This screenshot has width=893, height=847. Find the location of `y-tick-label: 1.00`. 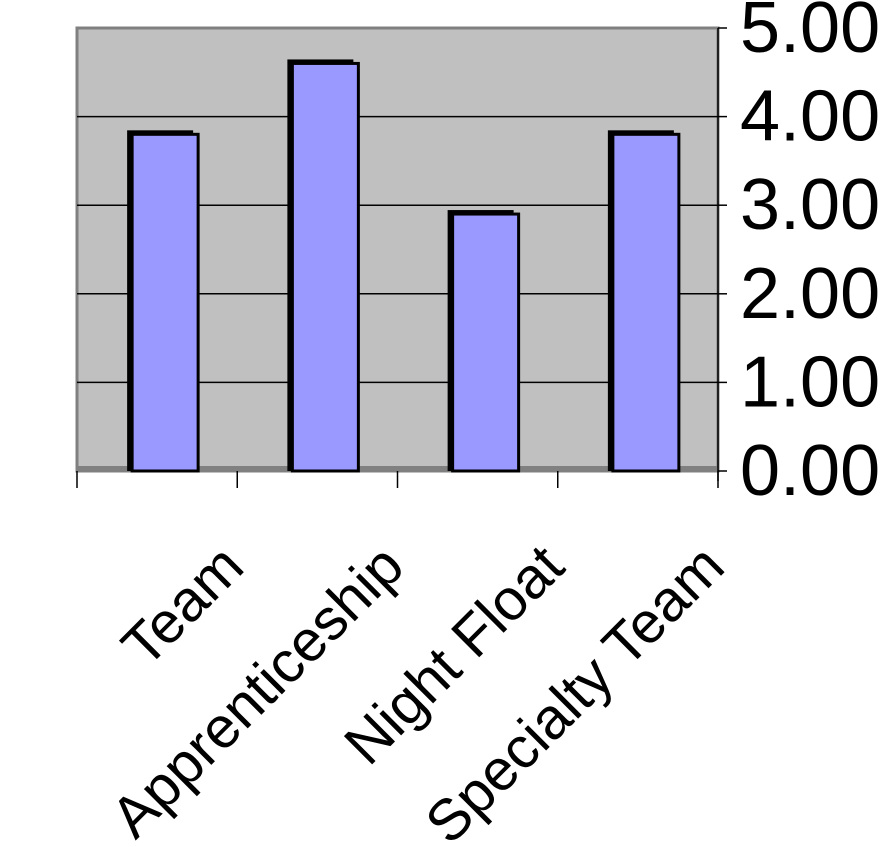

y-tick-label: 1.00 is located at coordinates (810, 382).